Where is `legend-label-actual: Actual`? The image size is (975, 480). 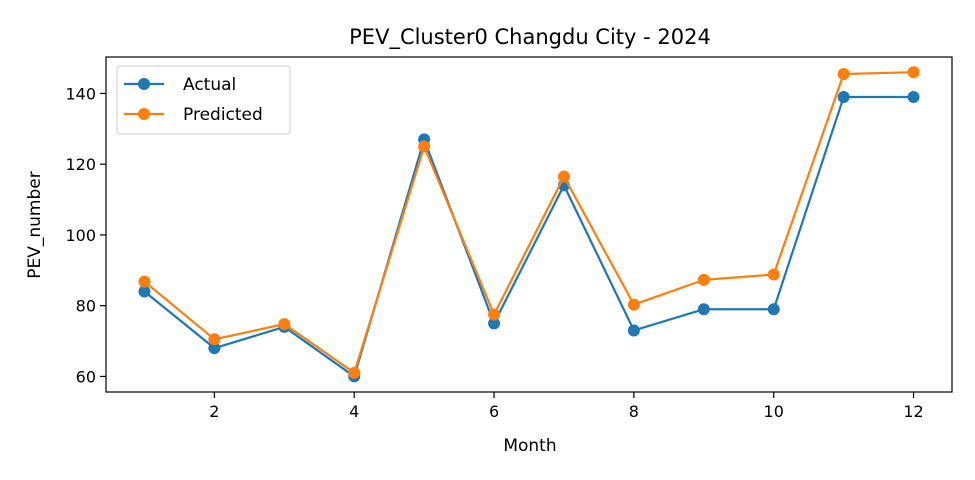 legend-label-actual: Actual is located at coordinates (209, 85).